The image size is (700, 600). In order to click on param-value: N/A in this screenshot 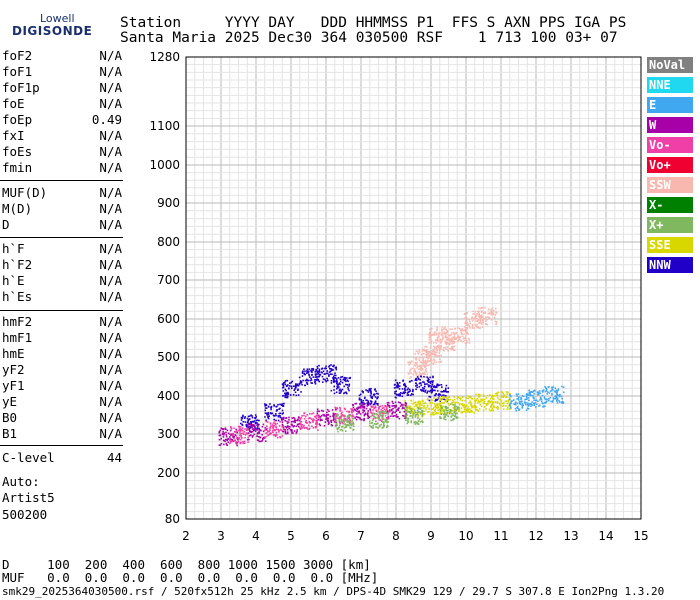, I will do `click(110, 87)`.